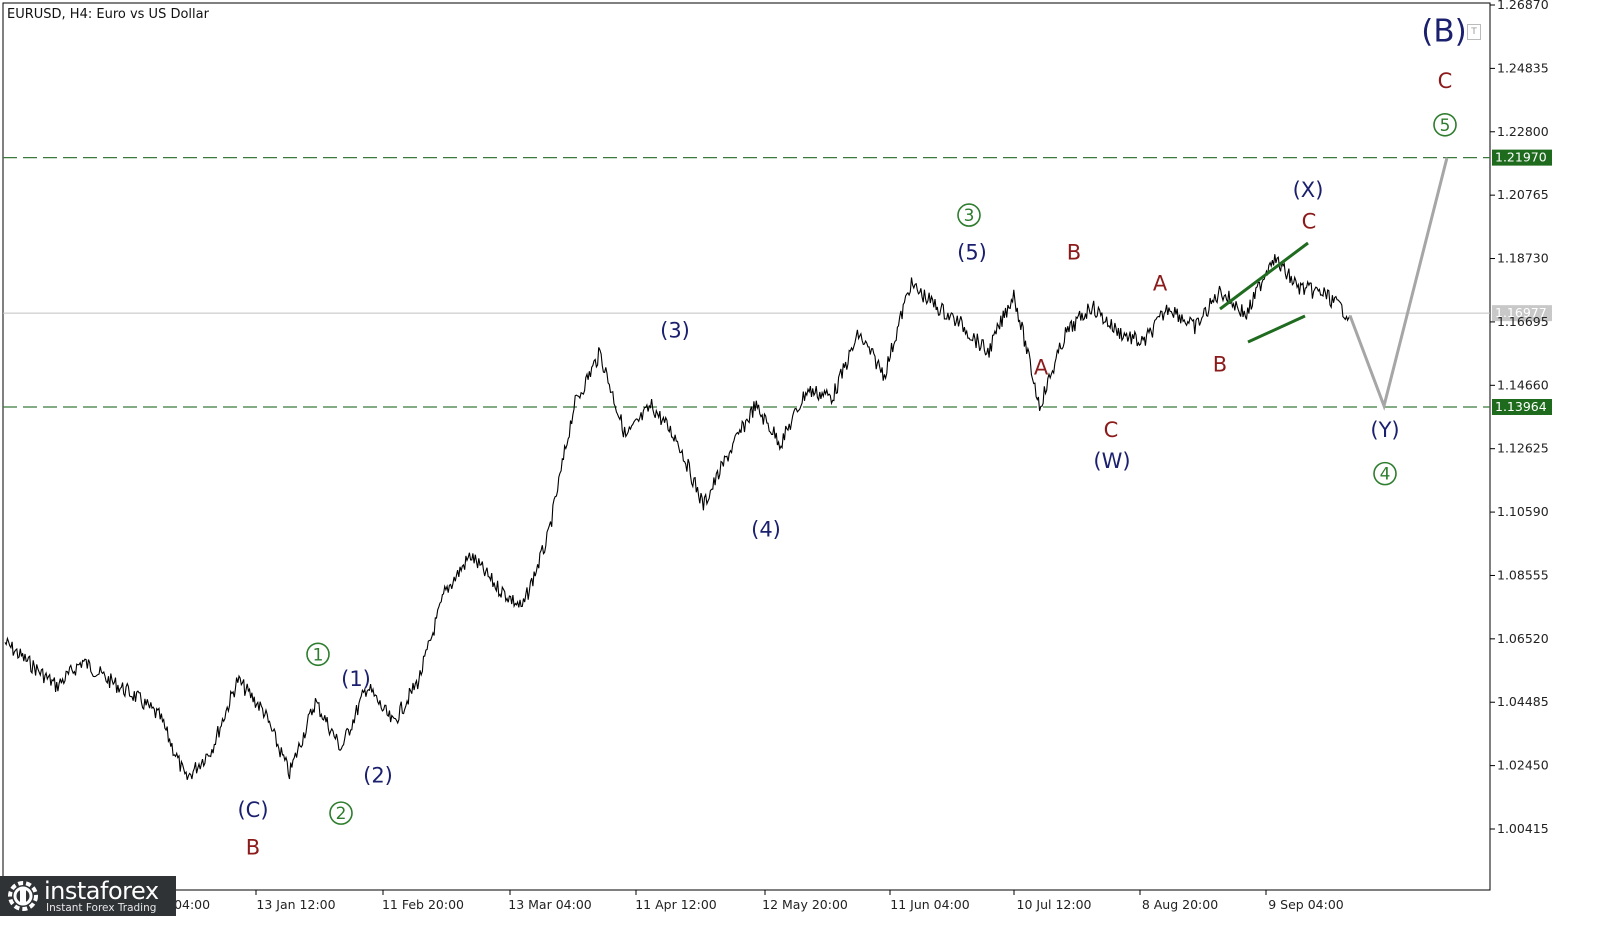 Image resolution: width=1600 pixels, height=937 pixels. Describe the element at coordinates (1523, 258) in the screenshot. I see `y-tick-label: 1.18730` at that location.